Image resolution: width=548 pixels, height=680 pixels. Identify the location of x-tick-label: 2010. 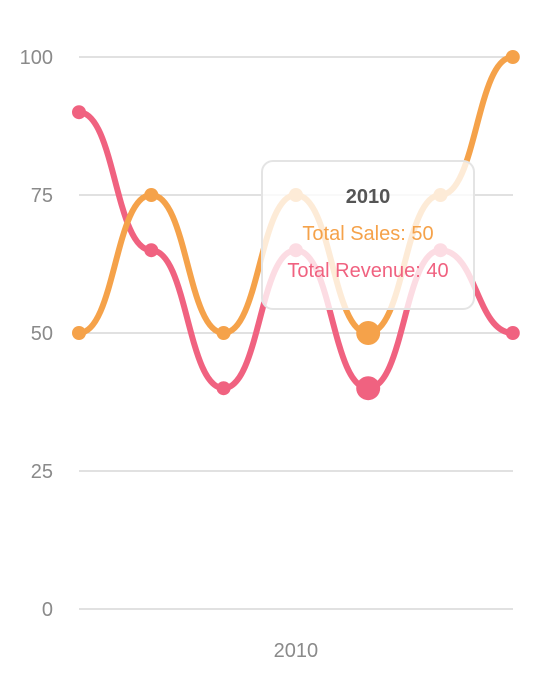
(296, 651).